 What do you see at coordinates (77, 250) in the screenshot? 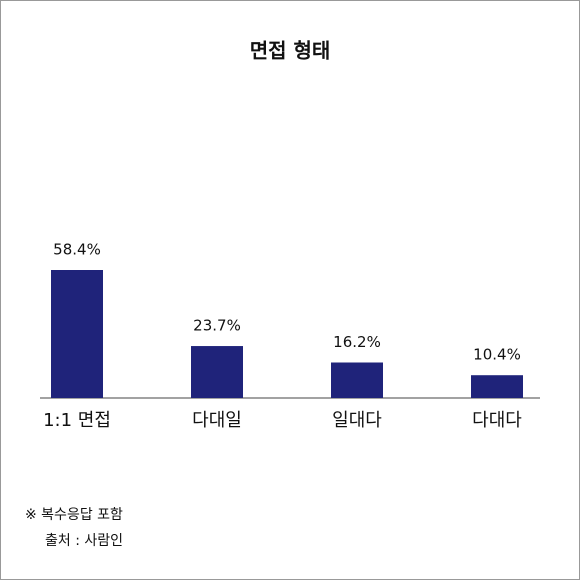
I see `value-label: 58.4%` at bounding box center [77, 250].